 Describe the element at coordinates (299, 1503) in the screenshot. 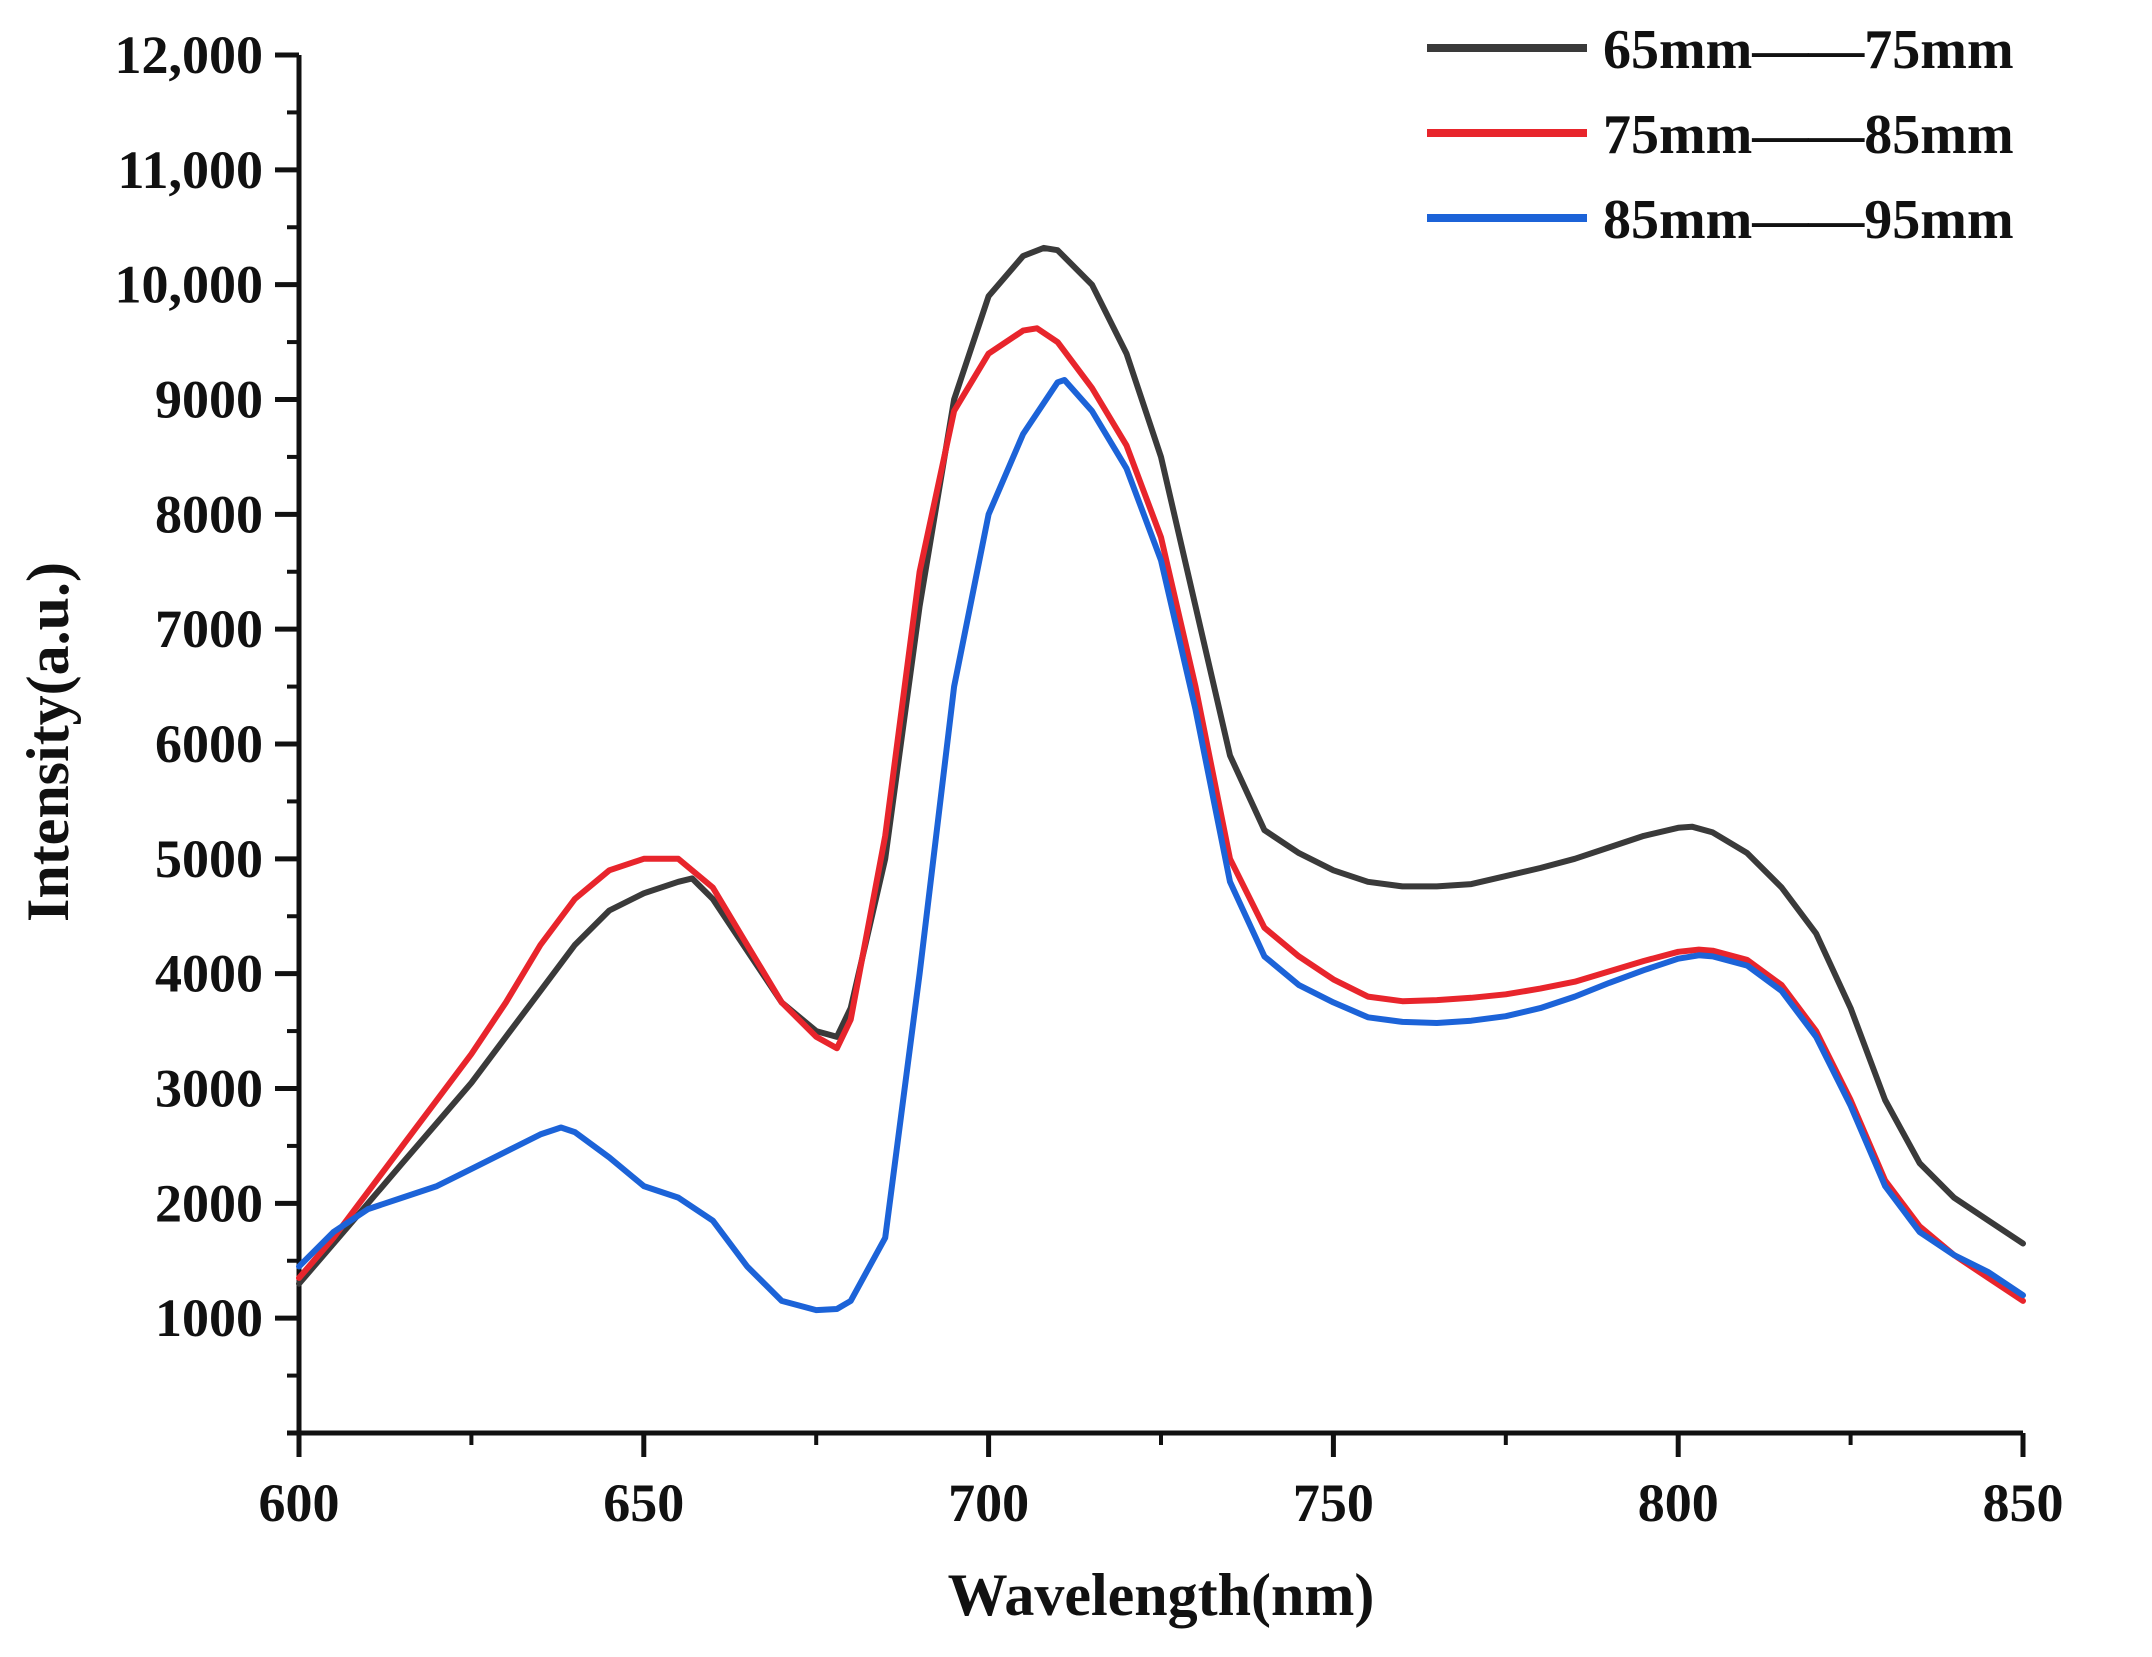

I see `x-tick-label: 600` at that location.